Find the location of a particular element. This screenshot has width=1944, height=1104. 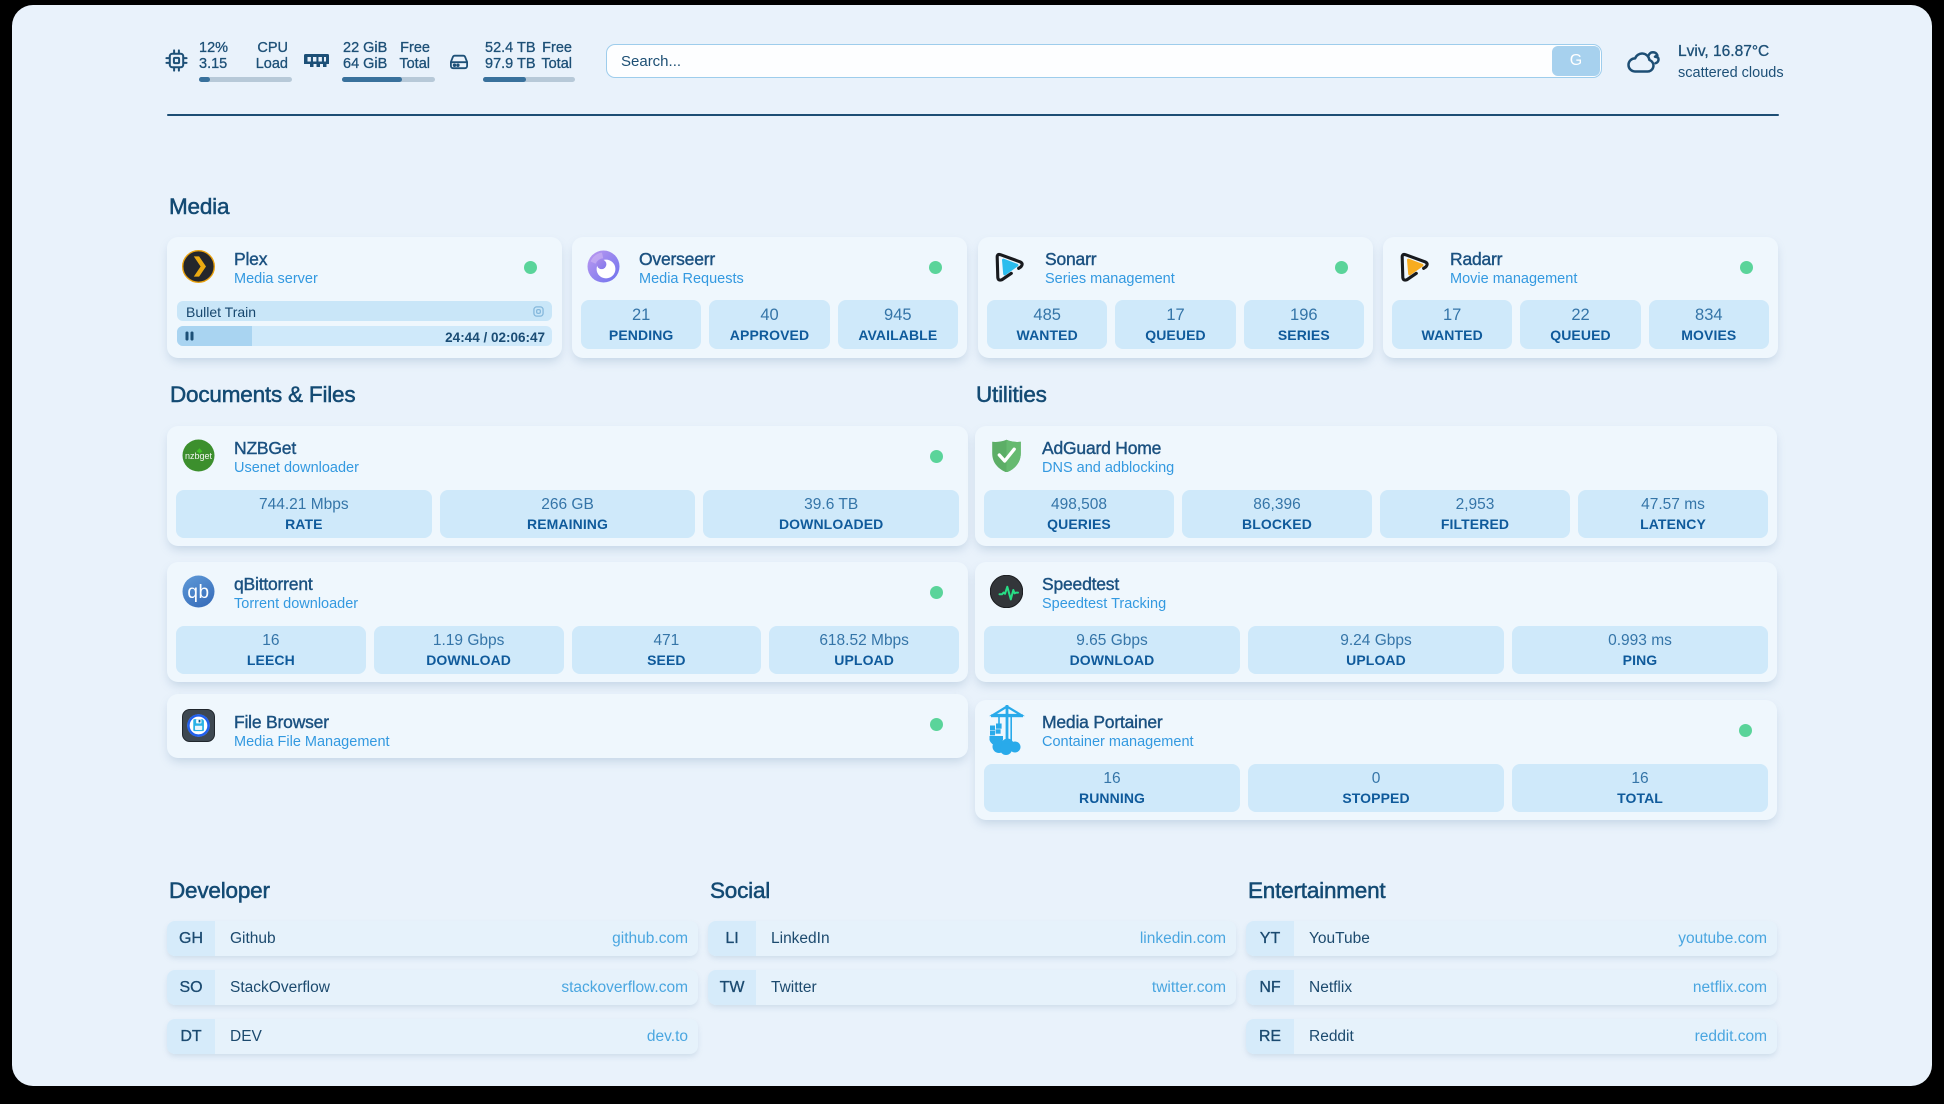

svg-text: qb is located at coordinates (198, 592).